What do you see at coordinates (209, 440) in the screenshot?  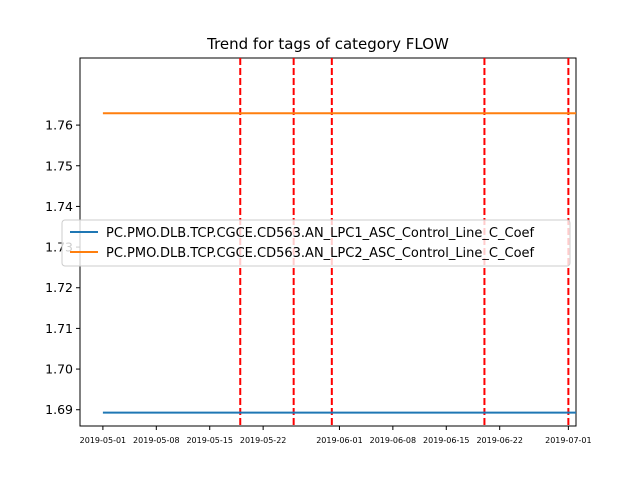 I see `x-tick-label: 2019-05-15` at bounding box center [209, 440].